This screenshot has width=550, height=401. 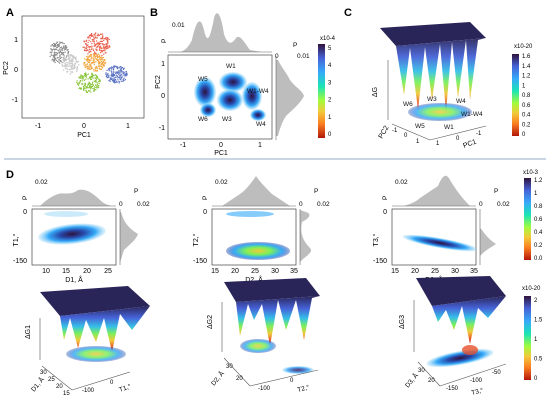 I want to click on d1-ytick-1: 0, so click(x=25, y=212).